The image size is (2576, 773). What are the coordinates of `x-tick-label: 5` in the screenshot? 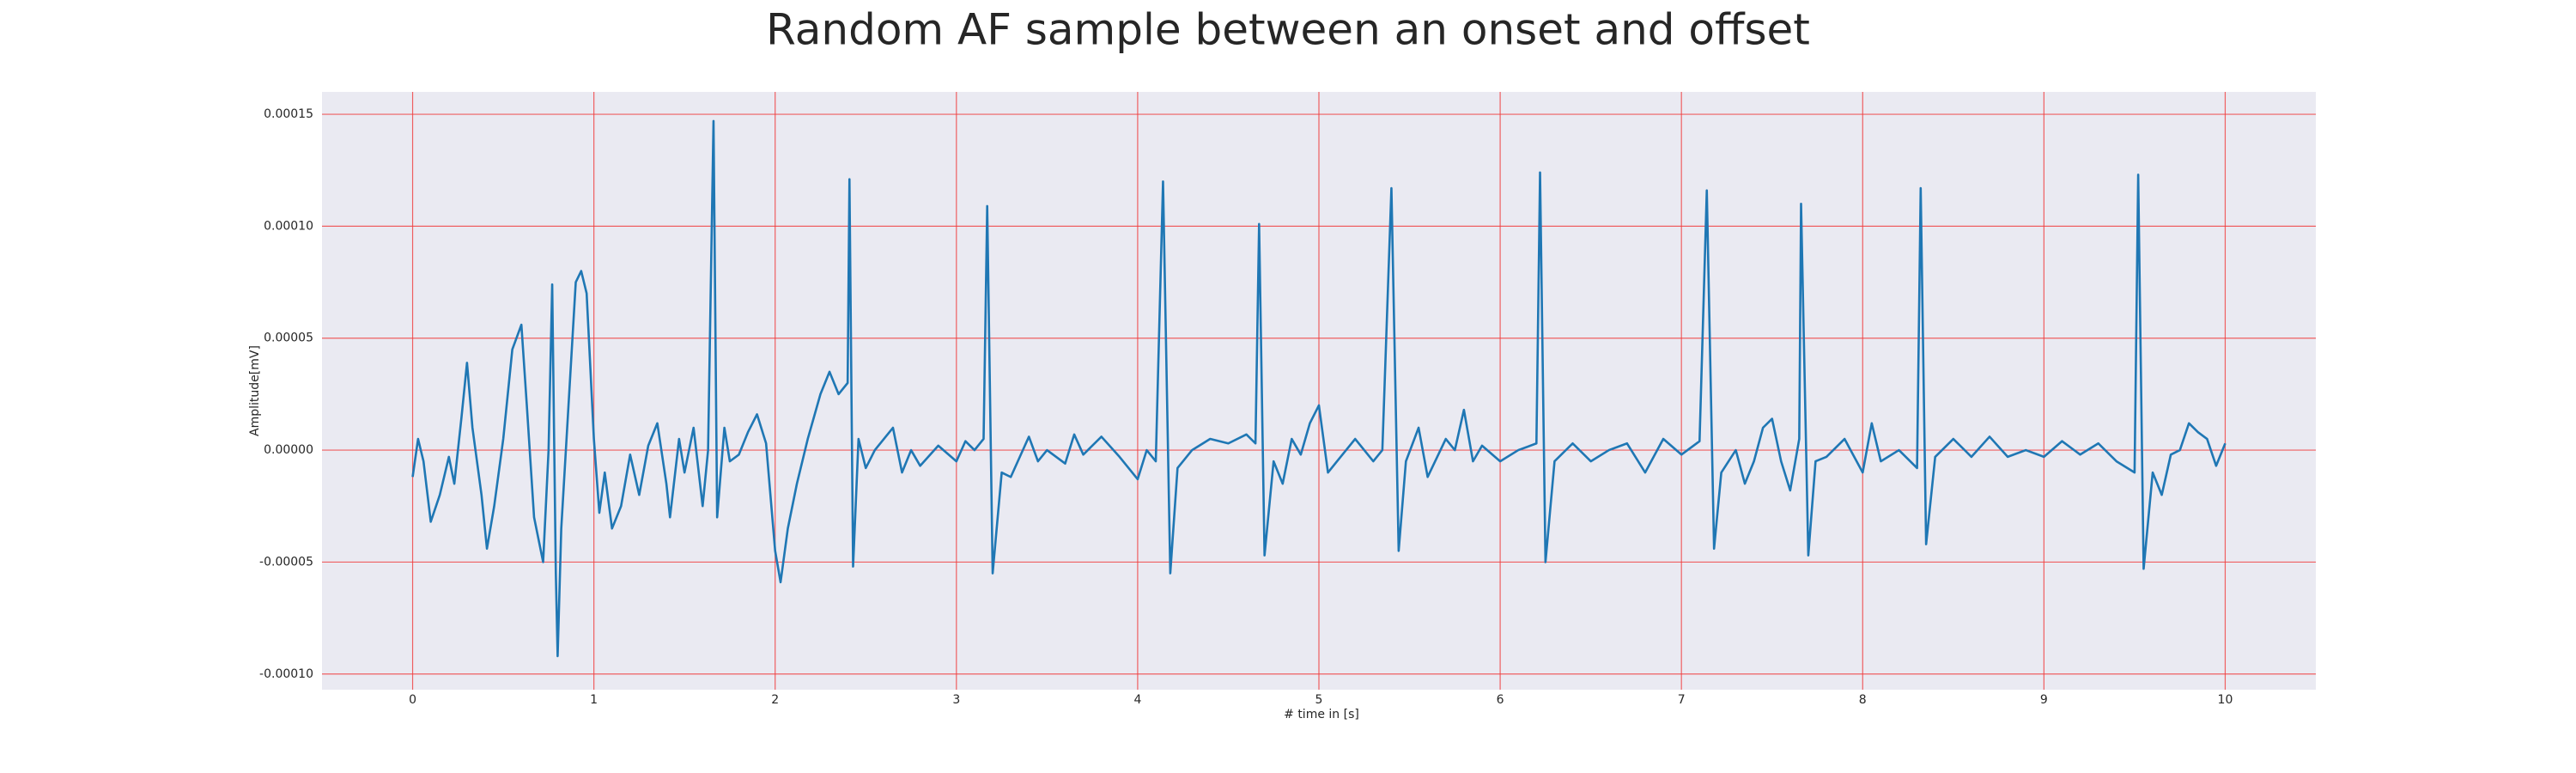 It's located at (1319, 700).